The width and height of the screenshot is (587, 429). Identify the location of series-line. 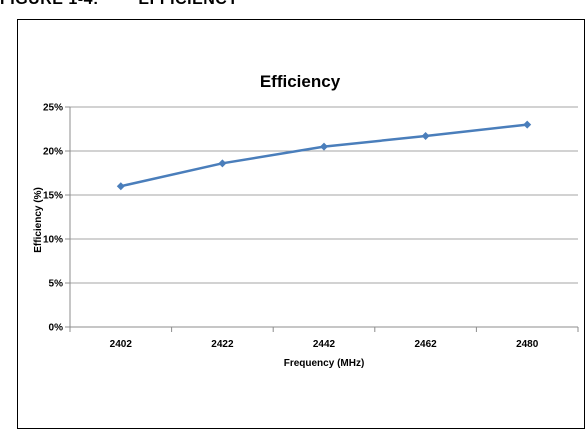
(324, 155).